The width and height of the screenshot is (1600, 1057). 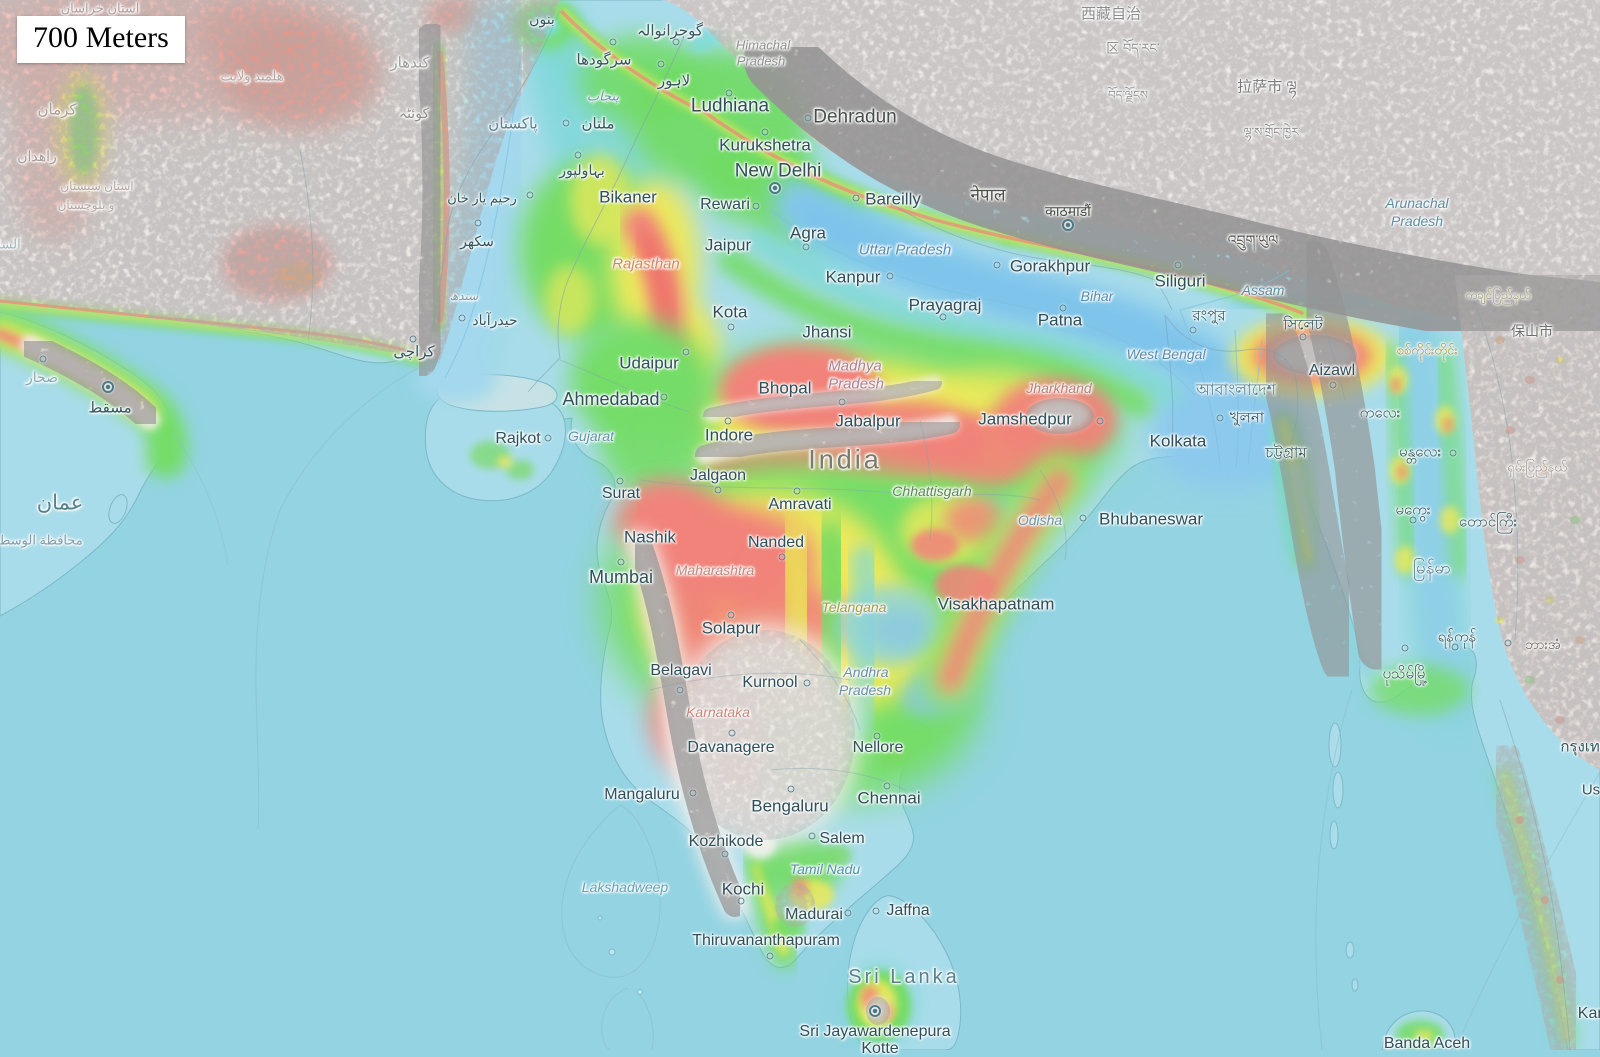 What do you see at coordinates (477, 241) in the screenshot?
I see `city-label: سکھر` at bounding box center [477, 241].